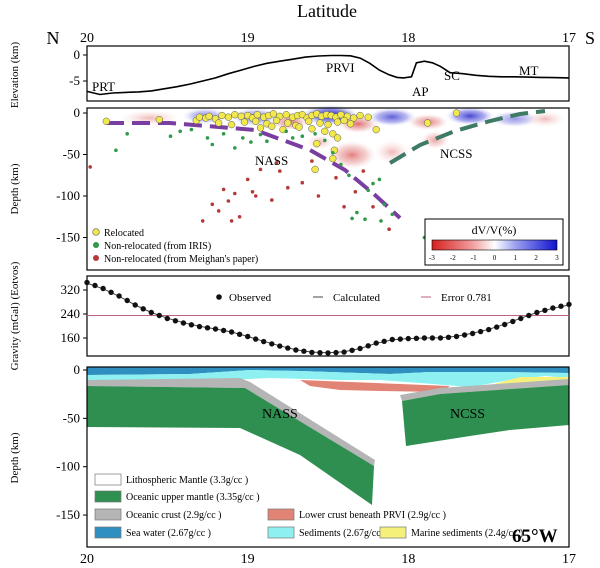 The height and width of the screenshot is (568, 600). Describe the element at coordinates (71, 442) in the screenshot. I see `density-y-ticks: 0 -50 -100 -150` at that location.